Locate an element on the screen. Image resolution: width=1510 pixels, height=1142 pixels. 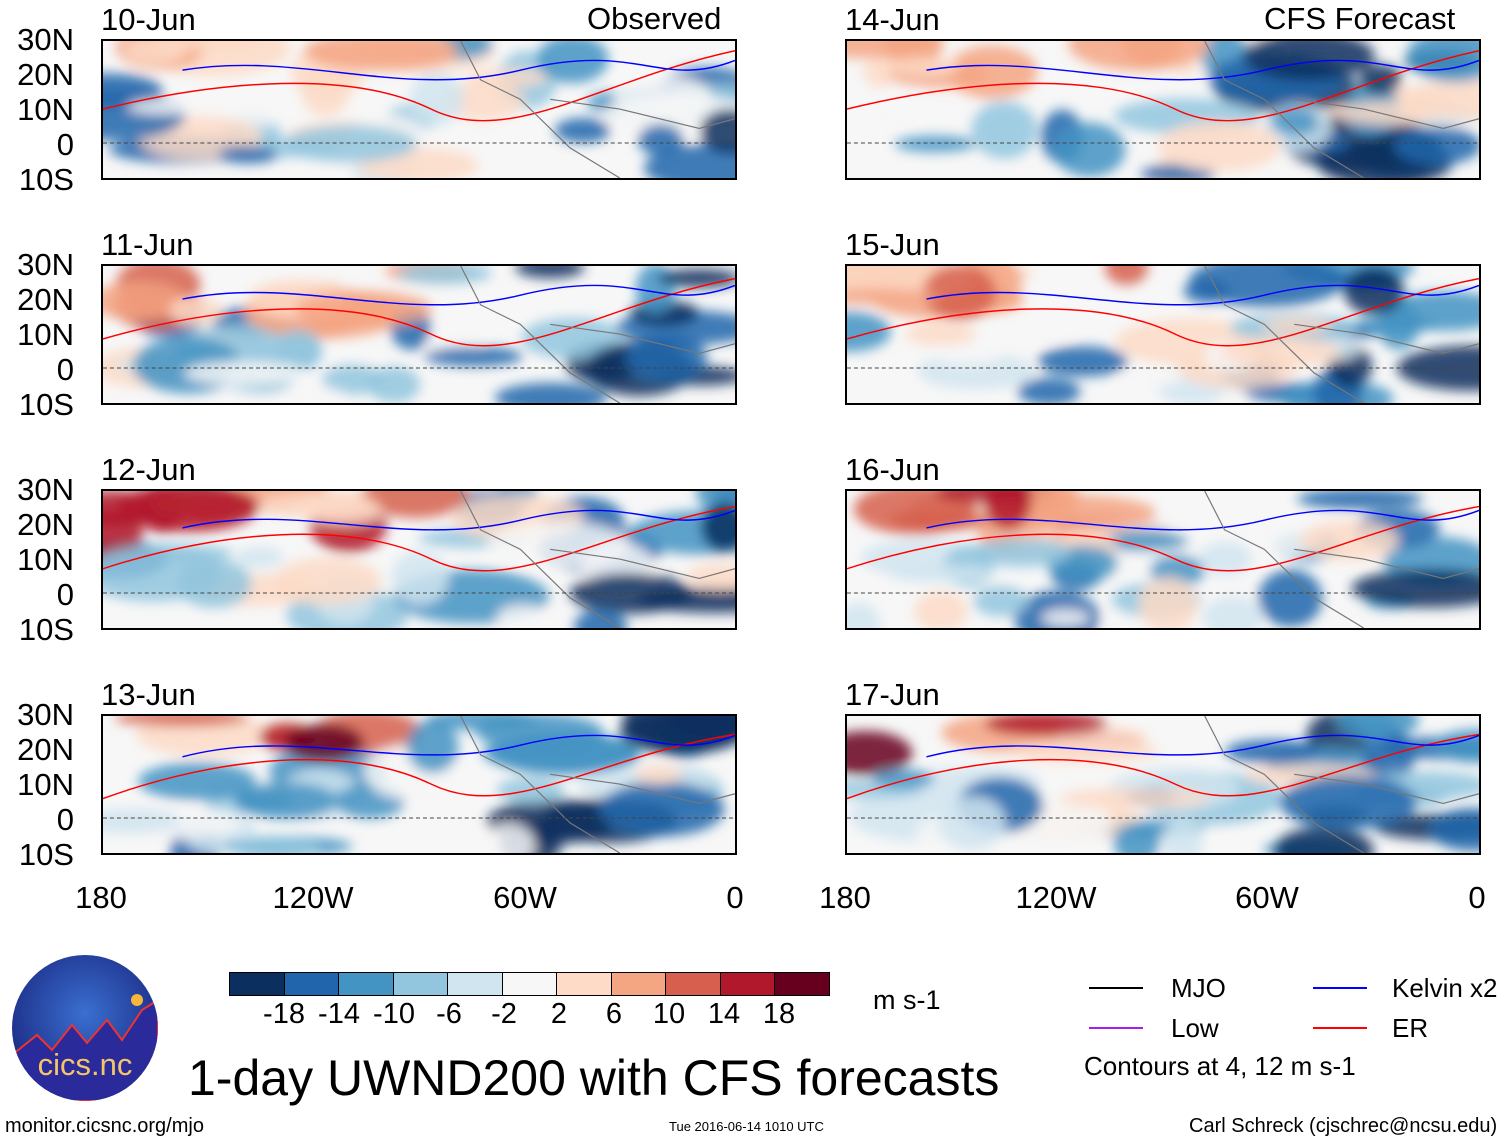
colorbar-tick: 2 is located at coordinates (559, 1014).